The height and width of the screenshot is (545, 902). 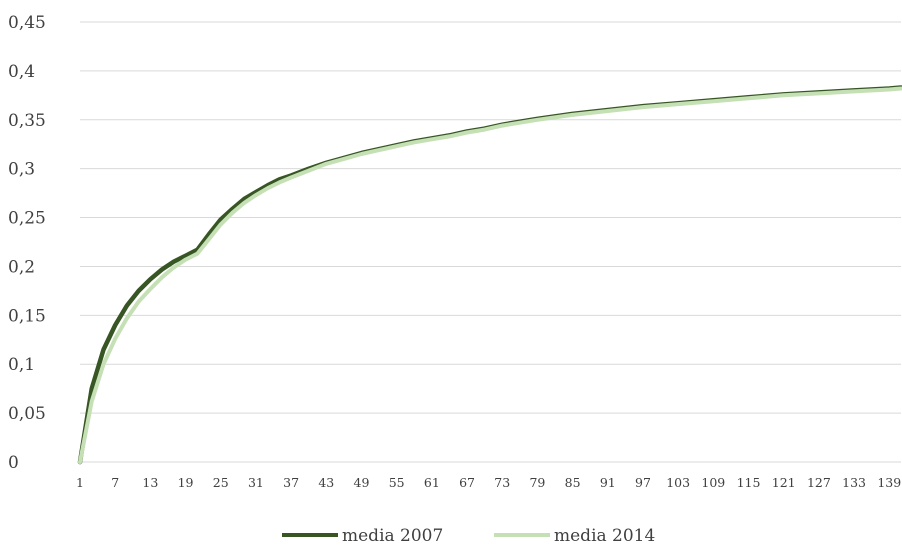 What do you see at coordinates (784, 482) in the screenshot?
I see `x-tick-label: 121` at bounding box center [784, 482].